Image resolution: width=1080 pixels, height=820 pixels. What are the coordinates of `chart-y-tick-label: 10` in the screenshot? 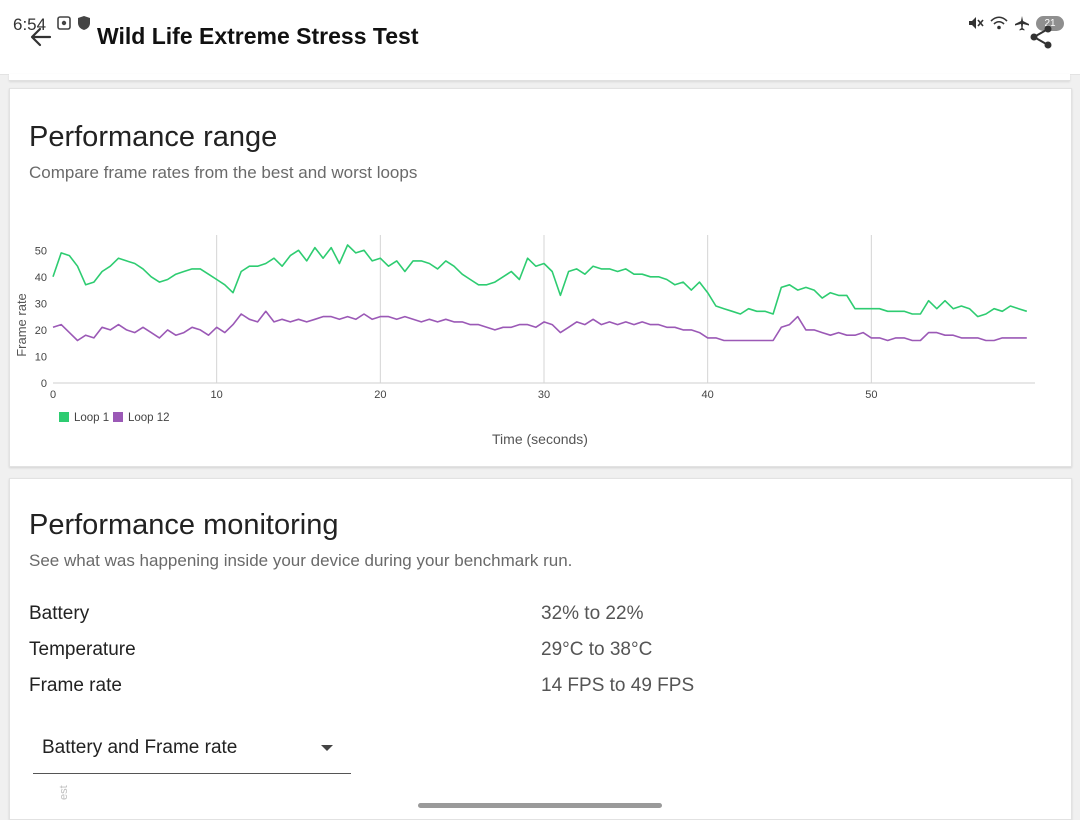 It's located at (41, 357).